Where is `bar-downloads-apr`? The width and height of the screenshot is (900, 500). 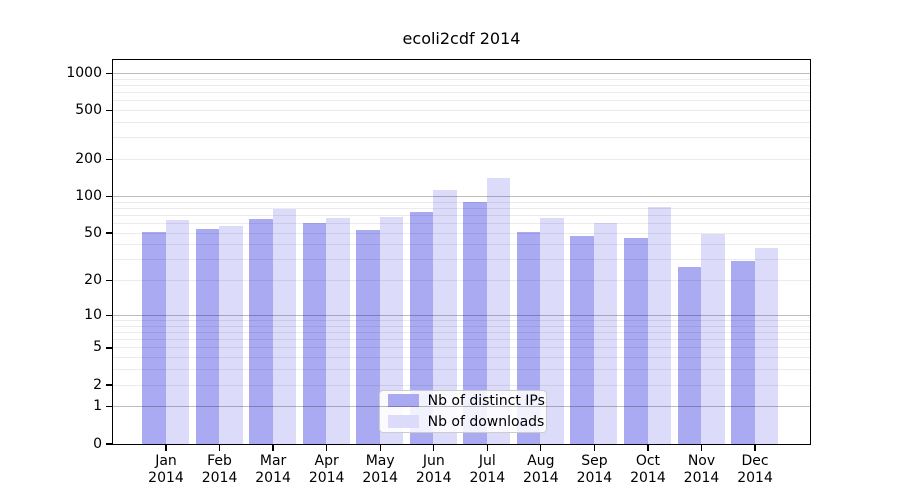 bar-downloads-apr is located at coordinates (338, 331).